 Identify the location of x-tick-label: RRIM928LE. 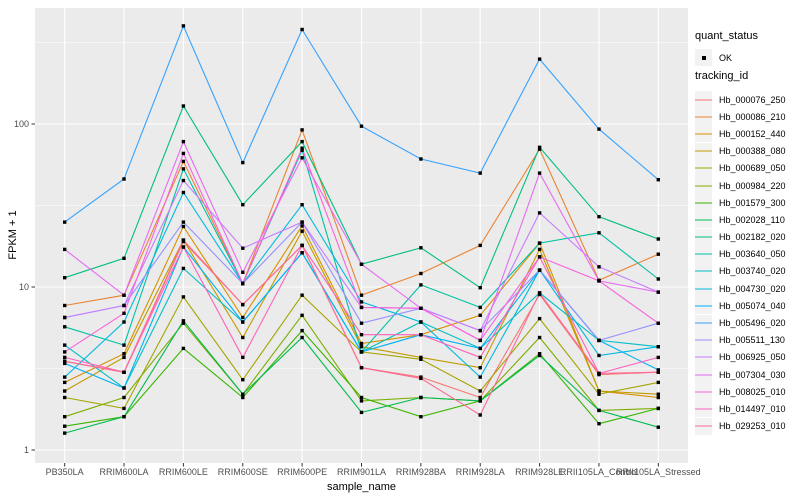
(539, 472).